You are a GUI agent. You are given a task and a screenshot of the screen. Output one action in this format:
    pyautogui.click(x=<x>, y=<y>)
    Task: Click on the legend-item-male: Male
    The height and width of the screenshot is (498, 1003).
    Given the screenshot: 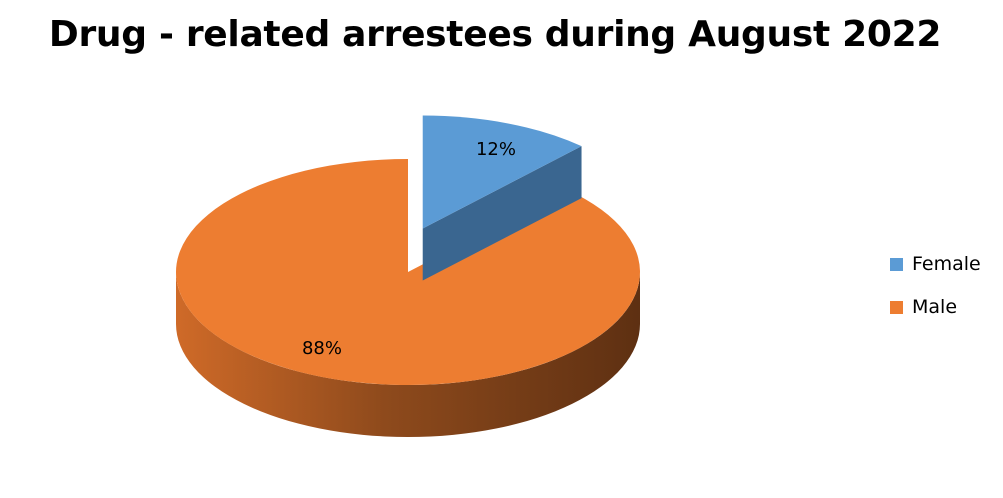 What is the action you would take?
    pyautogui.click(x=935, y=307)
    